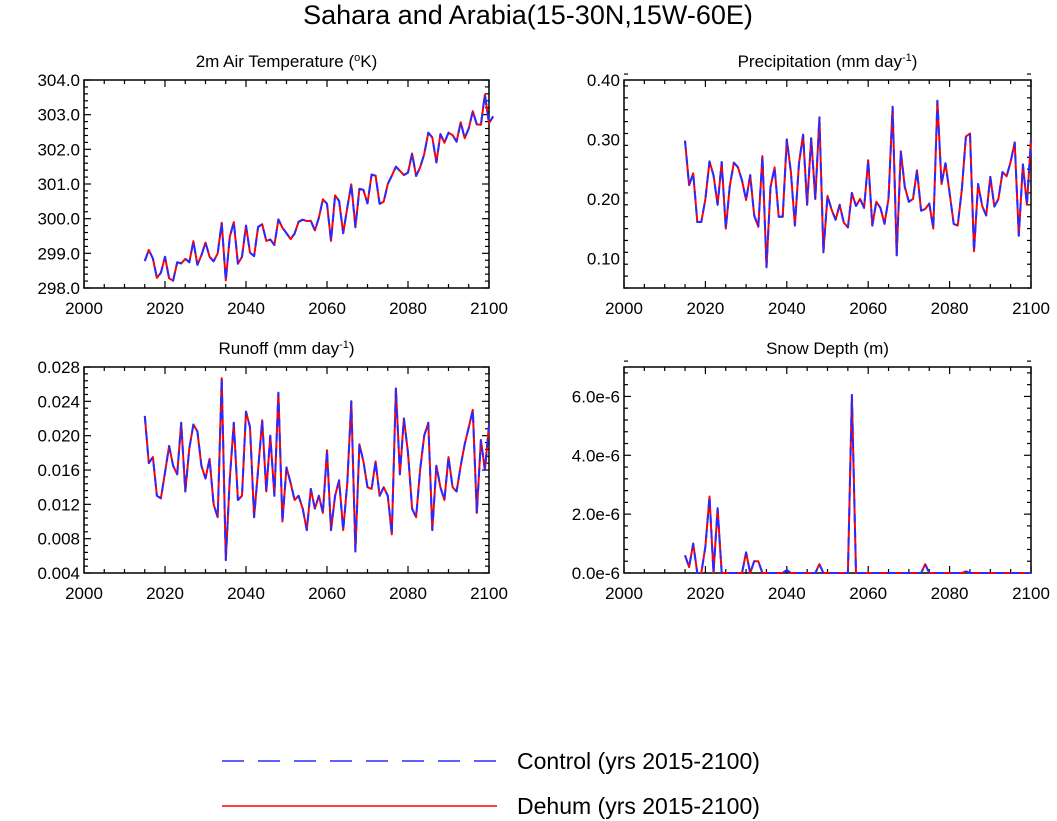 The height and width of the screenshot is (821, 1057). What do you see at coordinates (58, 219) in the screenshot?
I see `y-tick-label: 300.0` at bounding box center [58, 219].